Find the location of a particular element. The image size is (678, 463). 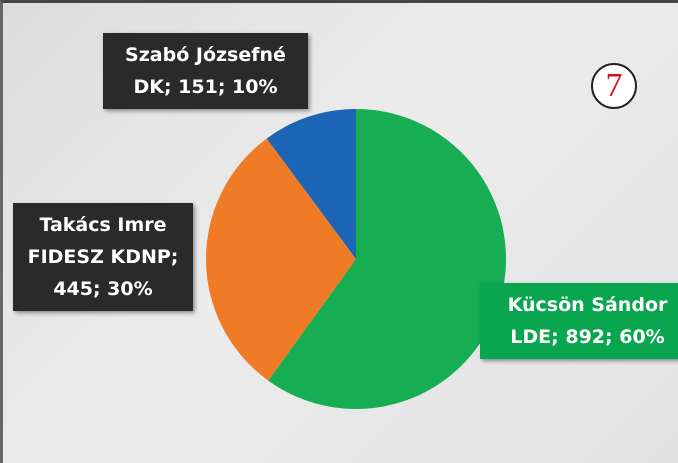

annotation: 7 is located at coordinates (614, 86).